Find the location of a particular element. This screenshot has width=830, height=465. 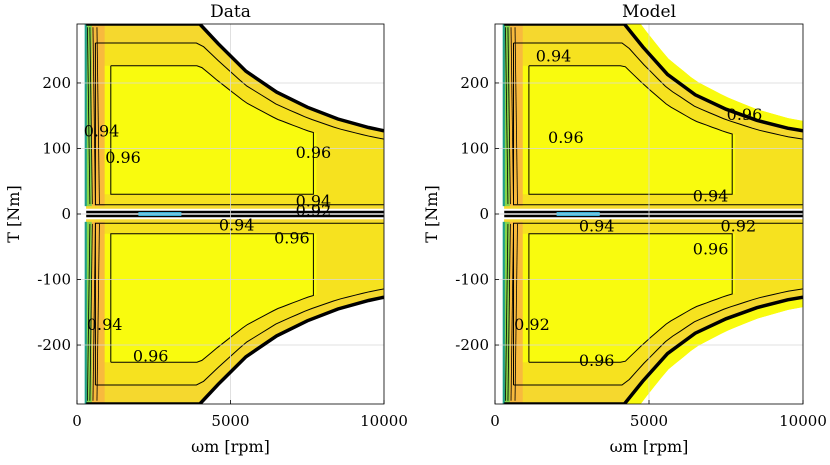

contour-label-0: 0.96 is located at coordinates (314, 152).